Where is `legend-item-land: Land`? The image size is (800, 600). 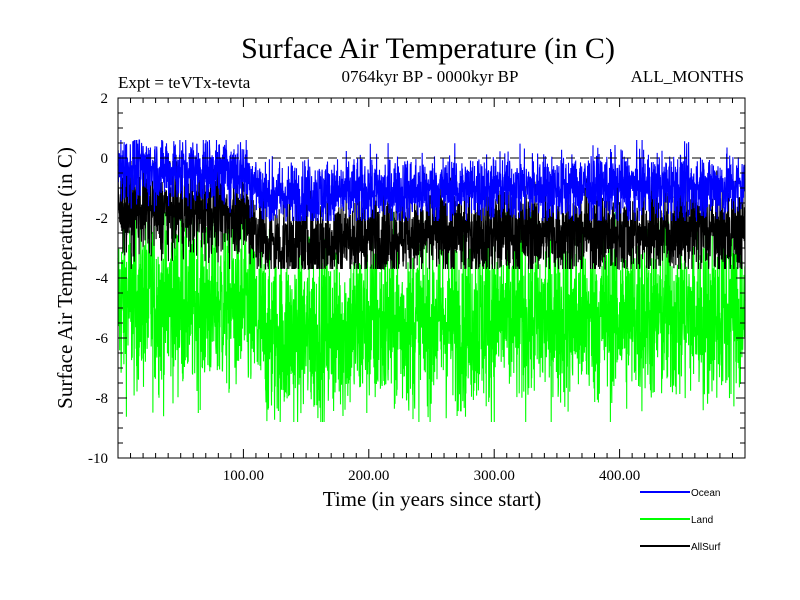 legend-item-land: Land is located at coordinates (676, 520).